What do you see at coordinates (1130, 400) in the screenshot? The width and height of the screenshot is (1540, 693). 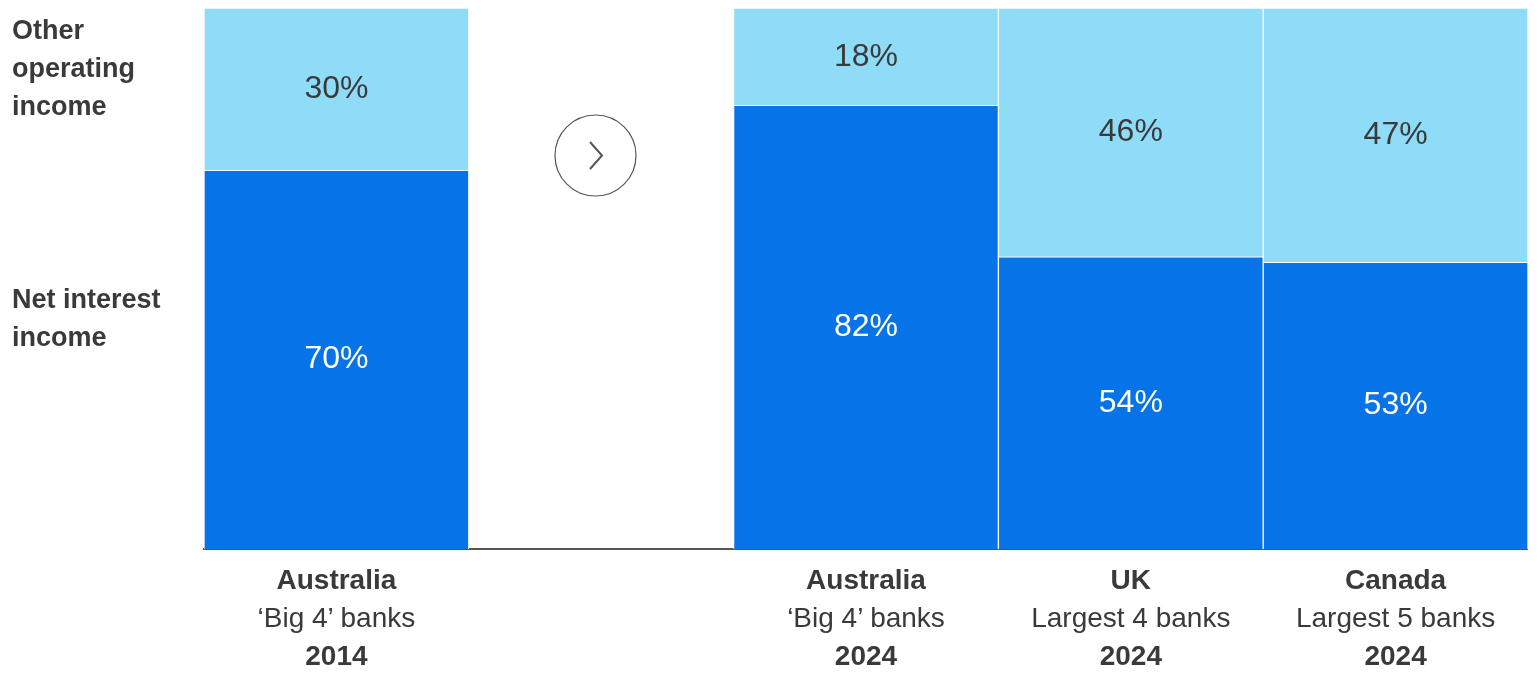 I see `data-label: 54%` at bounding box center [1130, 400].